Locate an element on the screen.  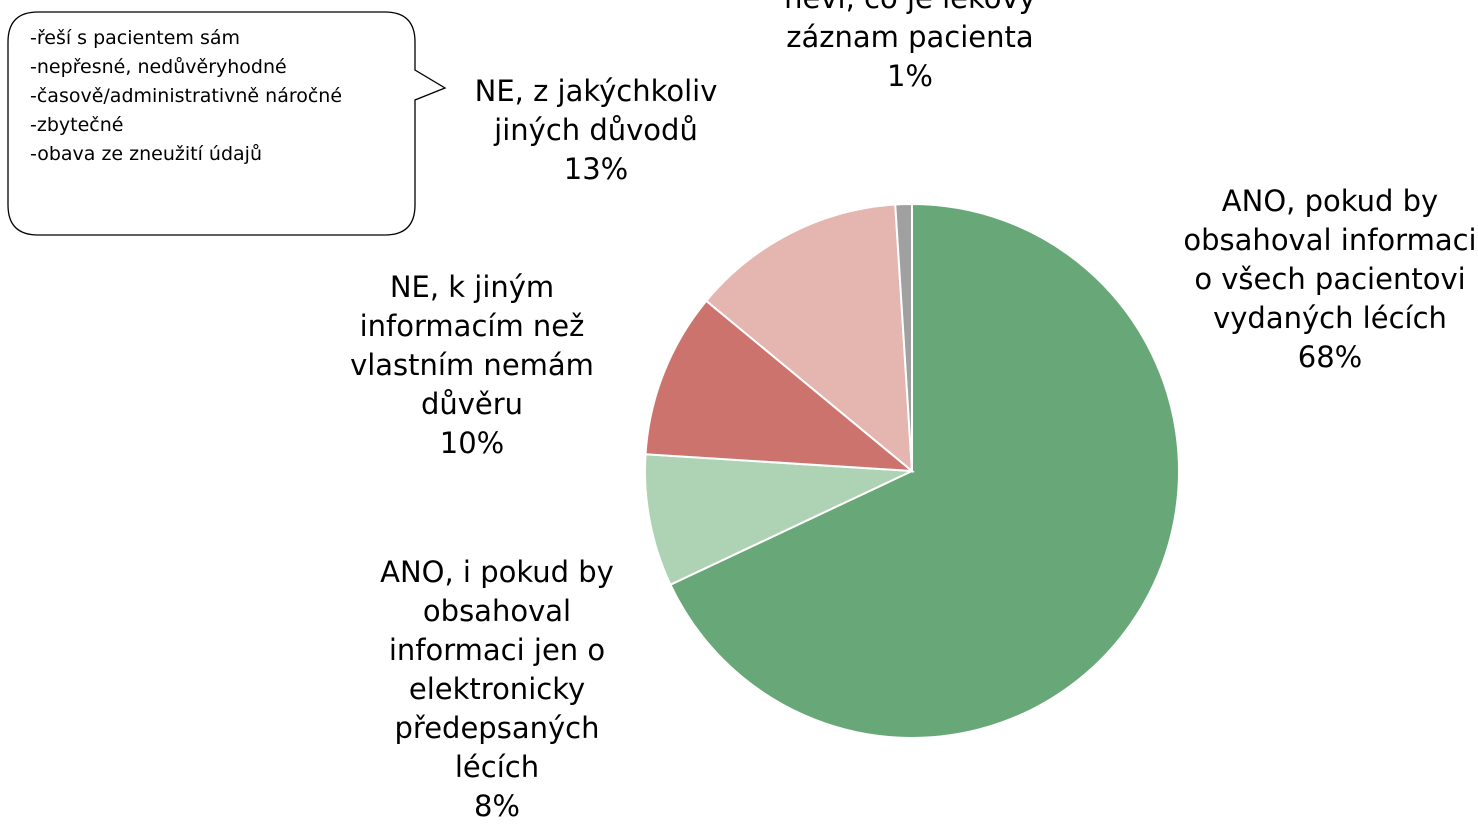
slice-label: neví, co je lékový záznam pacienta 1% is located at coordinates (910, 48).